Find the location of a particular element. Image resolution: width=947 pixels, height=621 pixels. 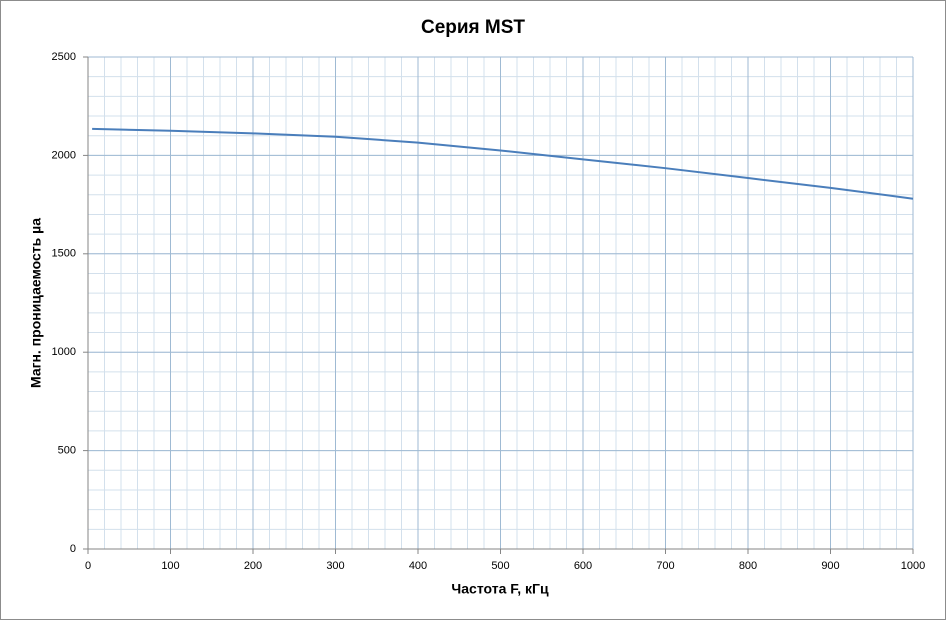

y-tick-label: 0 is located at coordinates (73, 549).